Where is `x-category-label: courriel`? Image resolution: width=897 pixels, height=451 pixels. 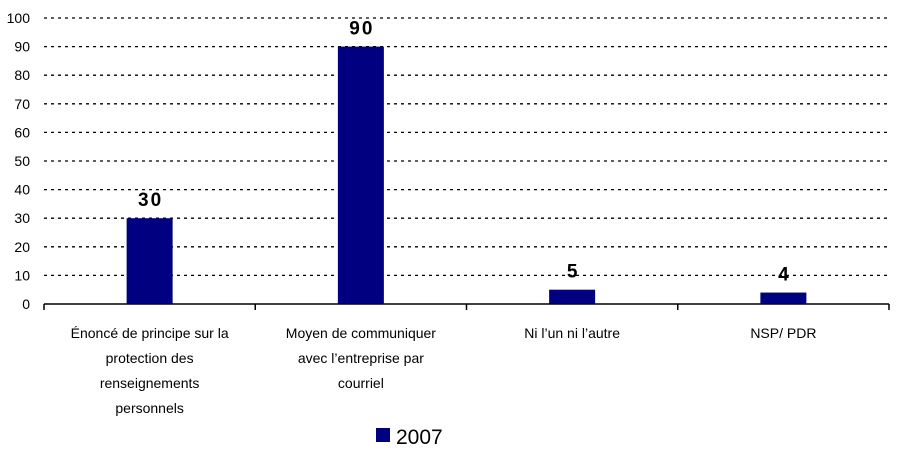 x-category-label: courriel is located at coordinates (361, 383).